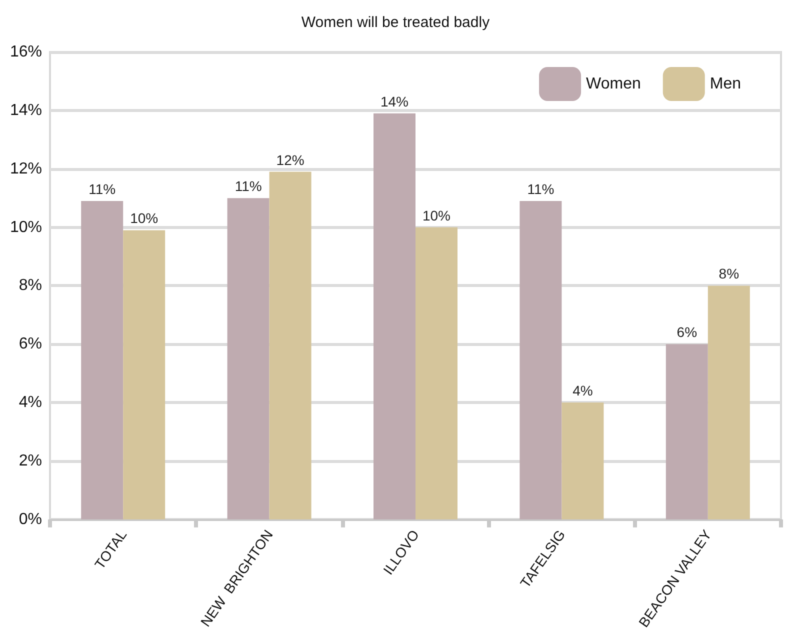 The width and height of the screenshot is (791, 632). I want to click on legend-label: Men, so click(725, 84).